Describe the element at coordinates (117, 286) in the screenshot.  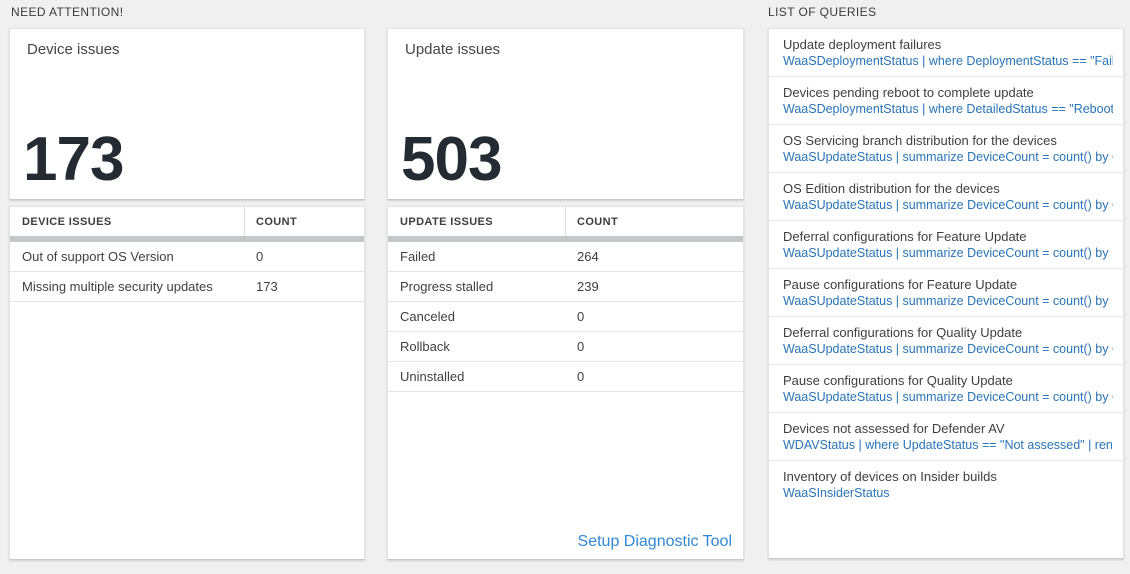
I see `issue-label: Missing multiple security updates` at that location.